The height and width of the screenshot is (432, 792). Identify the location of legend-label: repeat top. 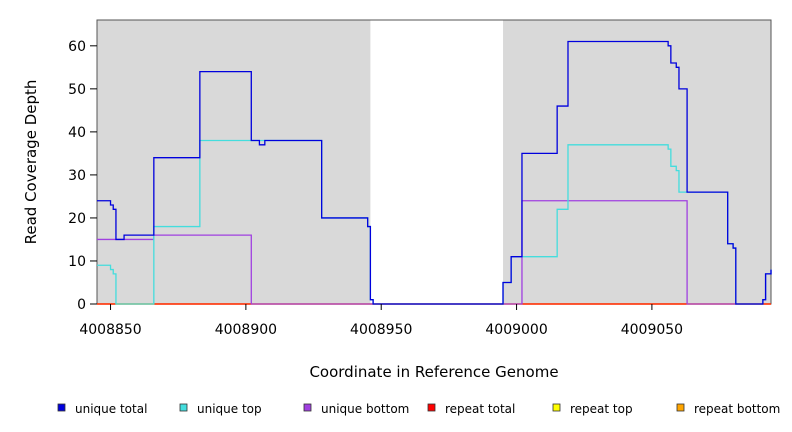
(601, 409).